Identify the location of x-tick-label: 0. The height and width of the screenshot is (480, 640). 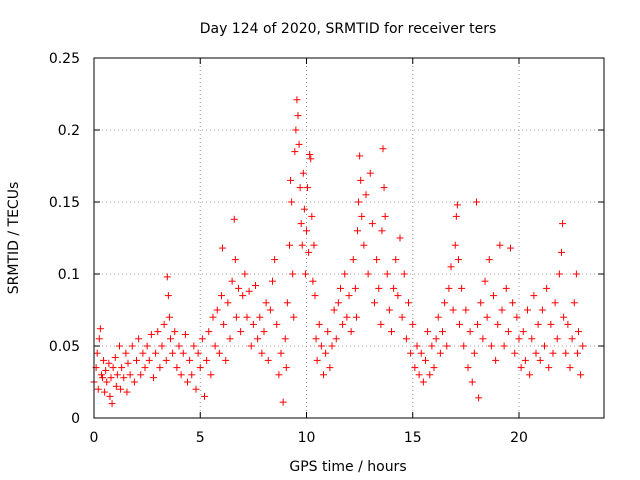
(94, 438).